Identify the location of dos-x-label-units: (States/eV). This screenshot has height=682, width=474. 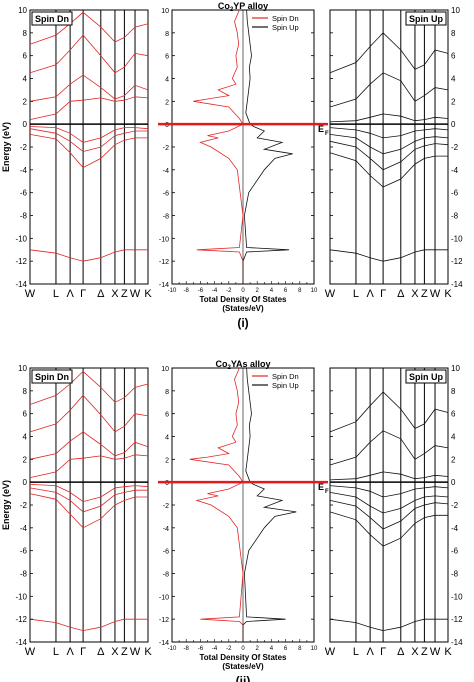
(243, 308).